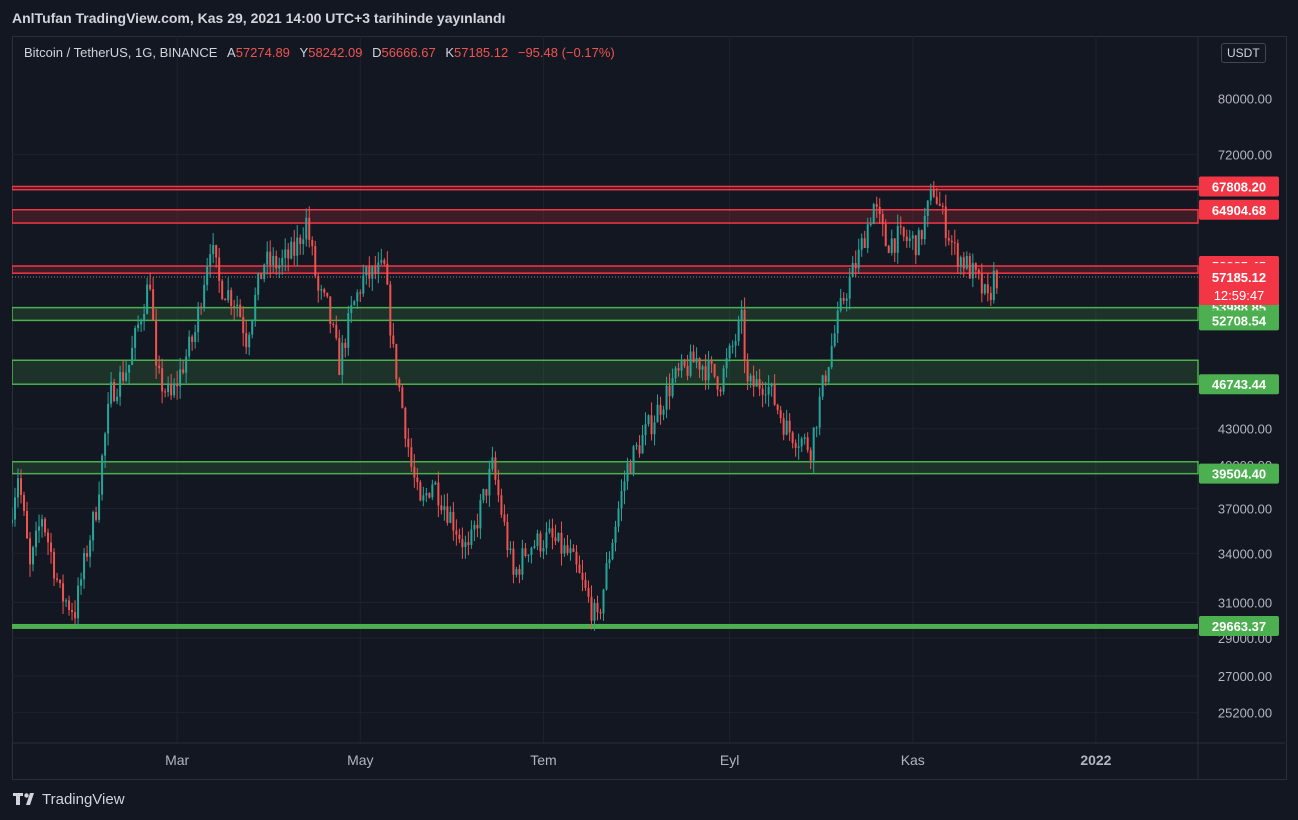  I want to click on y-tick-label: 34000.00, so click(1245, 553).